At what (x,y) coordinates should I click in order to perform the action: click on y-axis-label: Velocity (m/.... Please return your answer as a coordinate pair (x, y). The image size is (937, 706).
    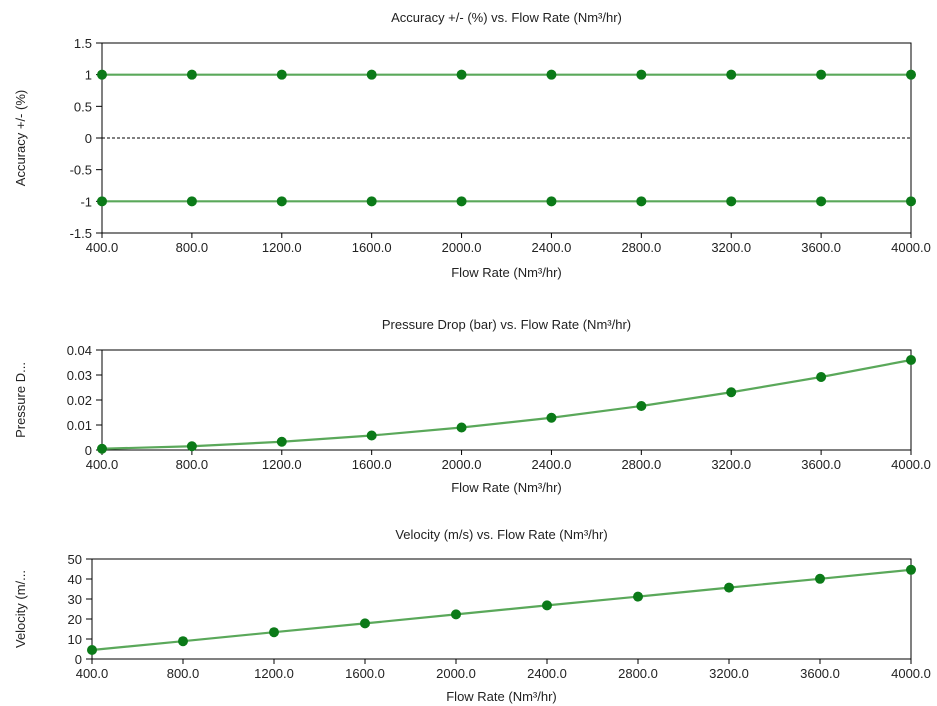
    Looking at the image, I should click on (20, 609).